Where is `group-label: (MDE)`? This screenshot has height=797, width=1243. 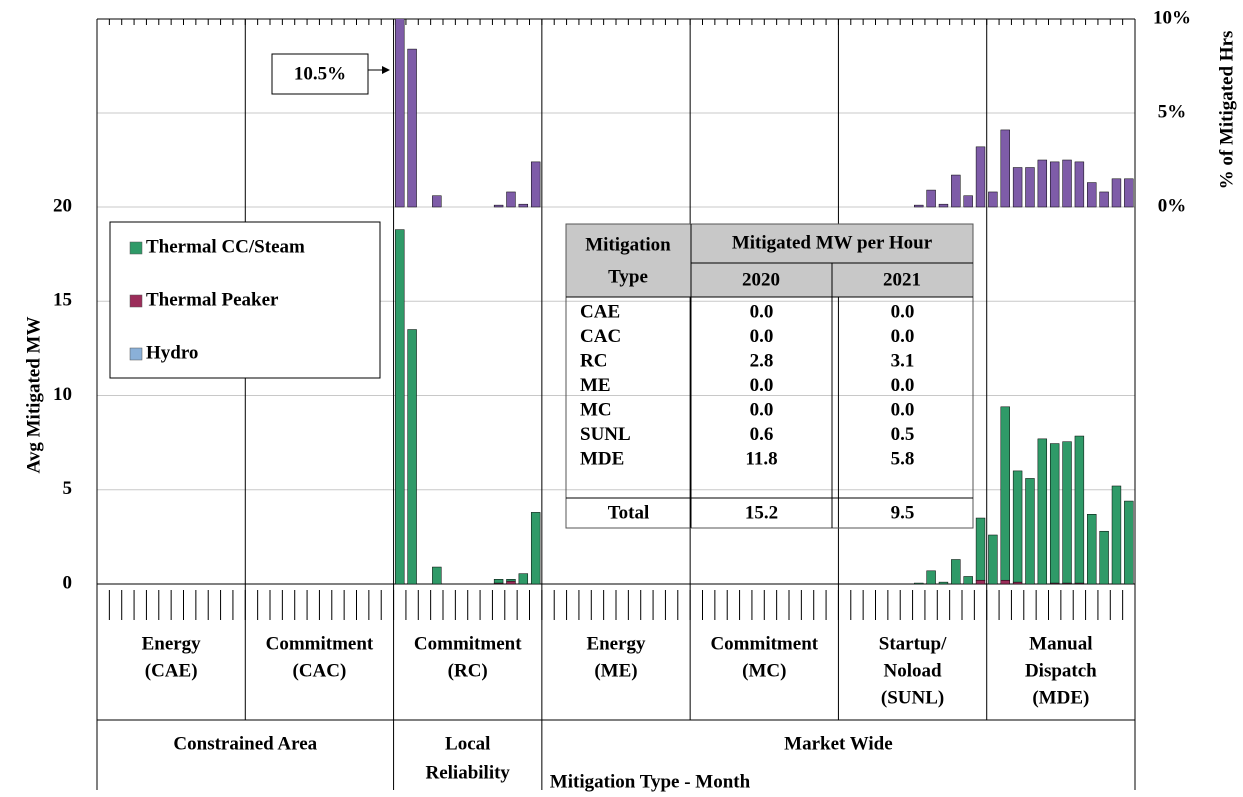
group-label: (MDE) is located at coordinates (1060, 697).